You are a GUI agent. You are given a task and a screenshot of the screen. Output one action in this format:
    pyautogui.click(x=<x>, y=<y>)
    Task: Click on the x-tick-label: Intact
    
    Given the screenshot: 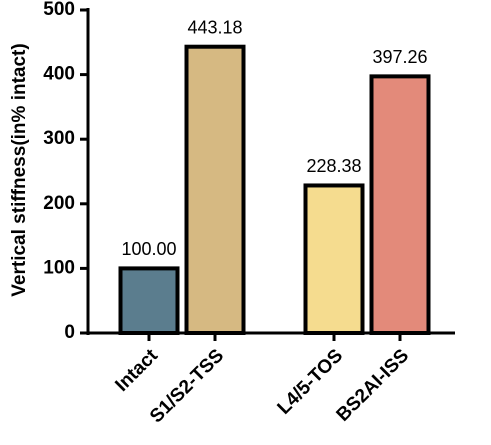 What is the action you would take?
    pyautogui.click(x=136, y=370)
    